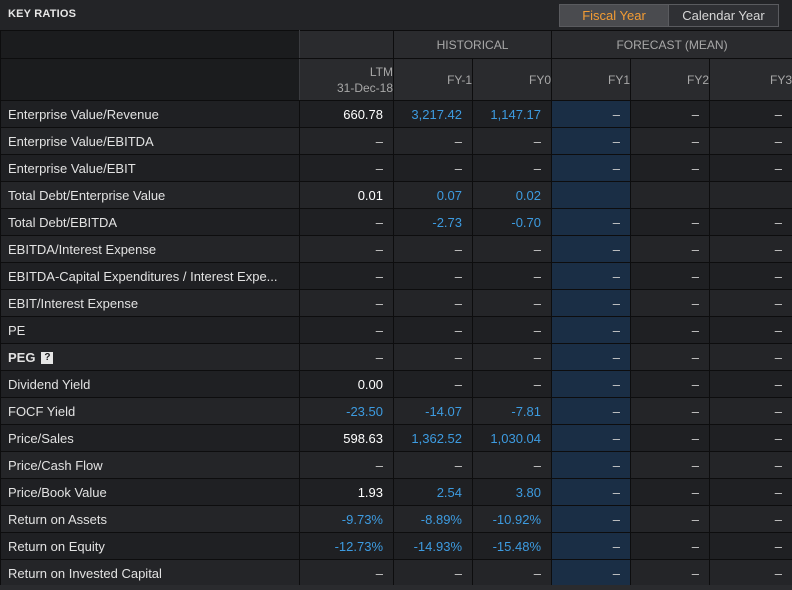 The height and width of the screenshot is (590, 792). Describe the element at coordinates (42, 14) in the screenshot. I see `panel-title: KEY RATIOS` at that location.